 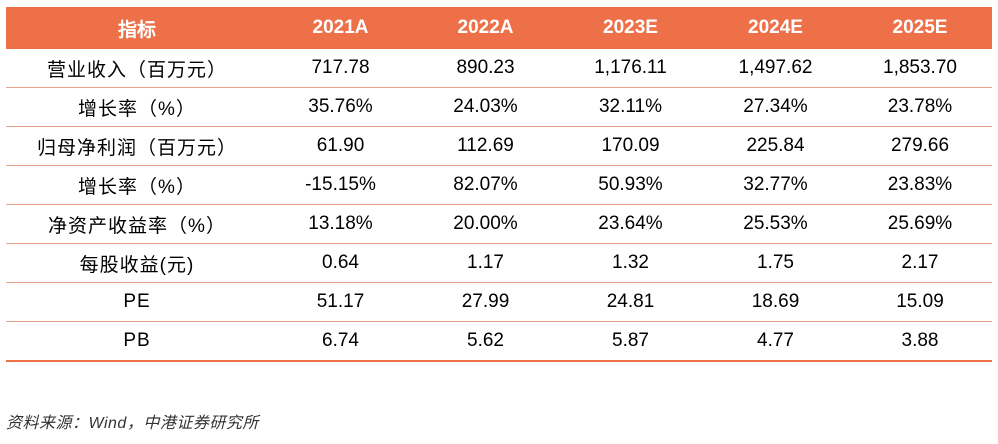 I want to click on row-label: PB, so click(x=137, y=341).